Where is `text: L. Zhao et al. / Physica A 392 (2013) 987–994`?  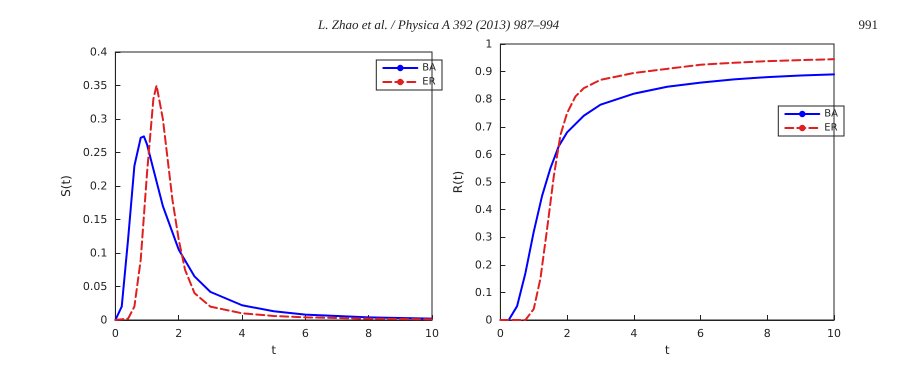
text: L. Zhao et al. / Physica A 392 (2013) 987–994 is located at coordinates (439, 25).